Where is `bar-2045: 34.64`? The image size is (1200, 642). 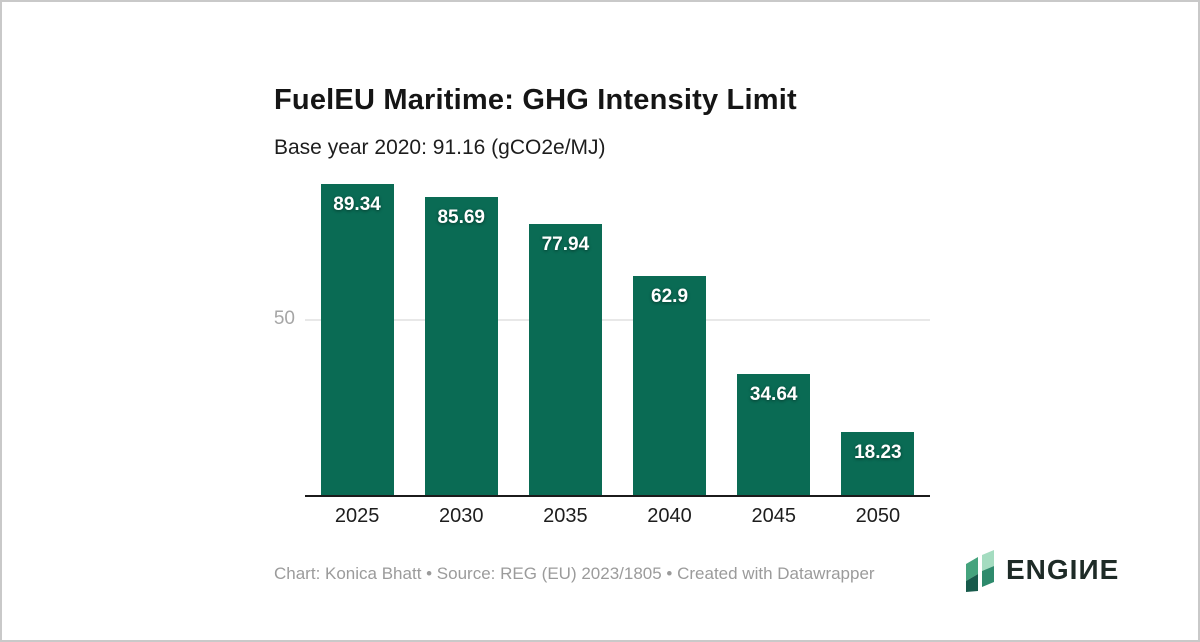
bar-2045: 34.64 is located at coordinates (774, 434).